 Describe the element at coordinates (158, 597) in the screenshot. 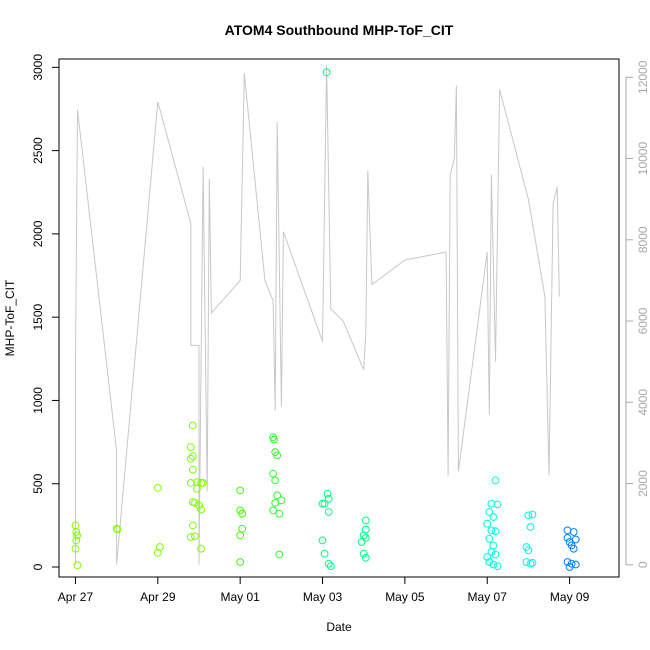

I see `x-tick-label: Apr 29` at that location.